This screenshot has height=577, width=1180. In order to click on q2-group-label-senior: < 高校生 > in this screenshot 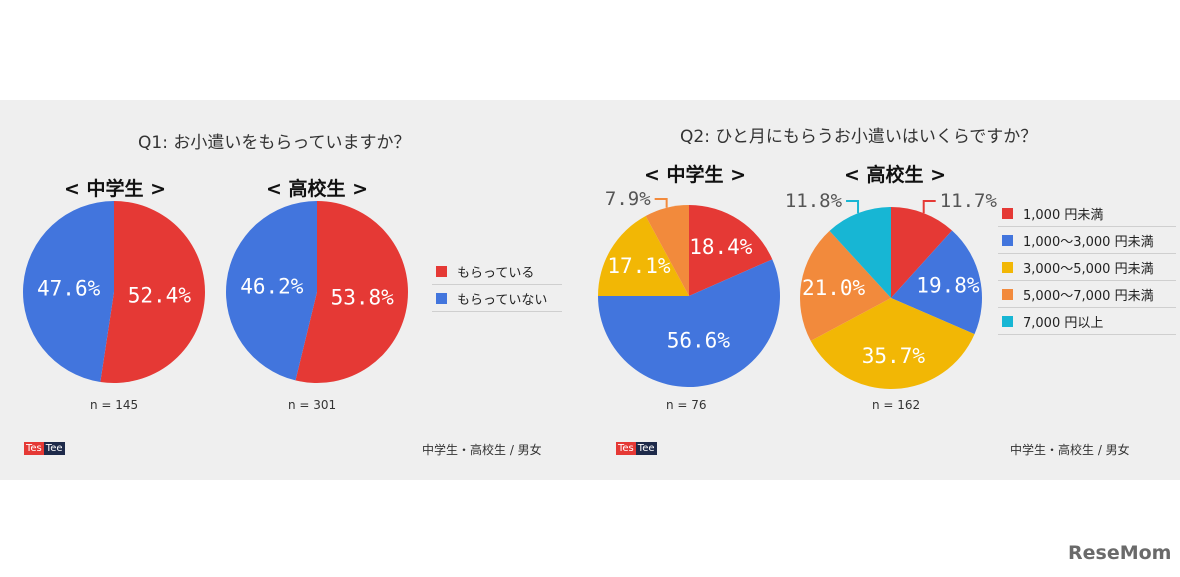, I will do `click(895, 175)`.